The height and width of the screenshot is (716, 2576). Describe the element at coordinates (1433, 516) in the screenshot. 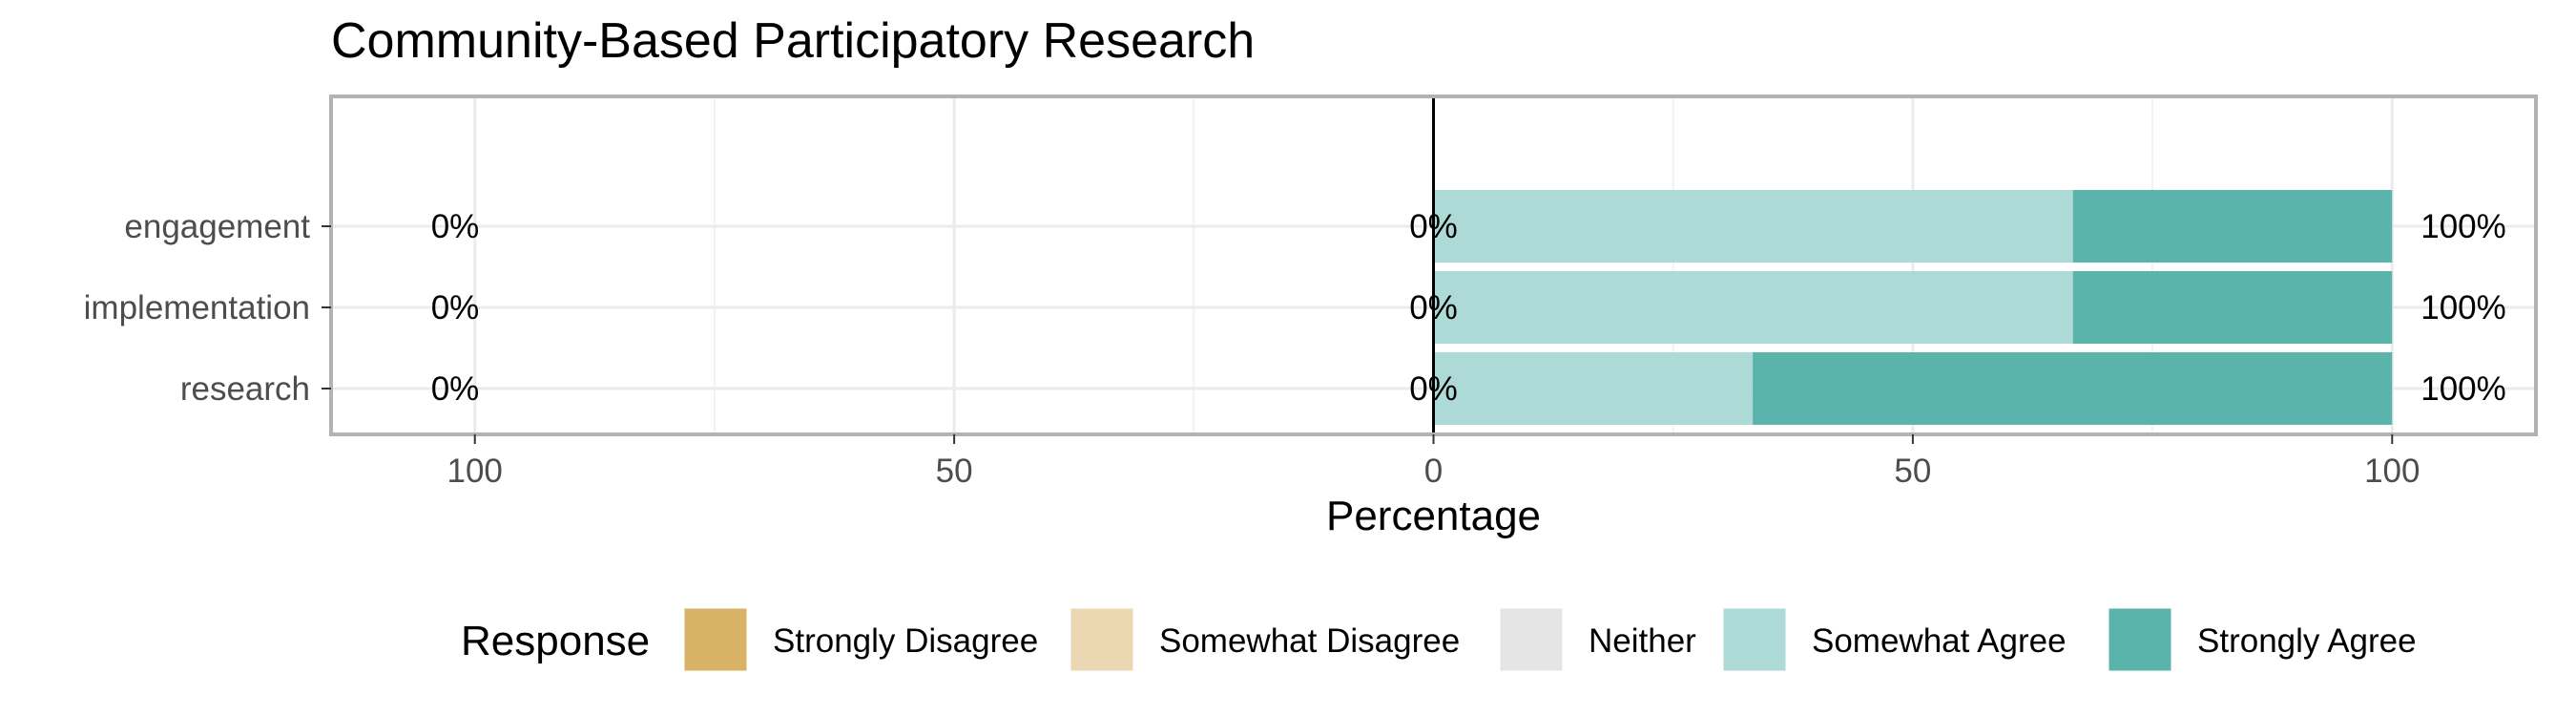

I see `x-axis-title: Percentage` at that location.